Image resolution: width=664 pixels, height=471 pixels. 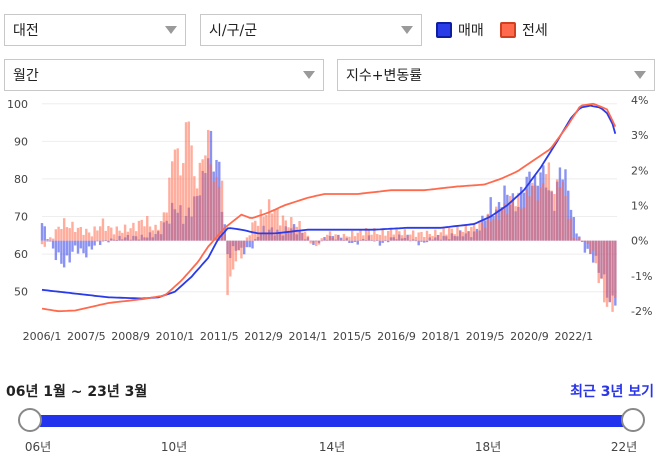 What do you see at coordinates (164, 75) in the screenshot?
I see `period-select: 월간` at bounding box center [164, 75].